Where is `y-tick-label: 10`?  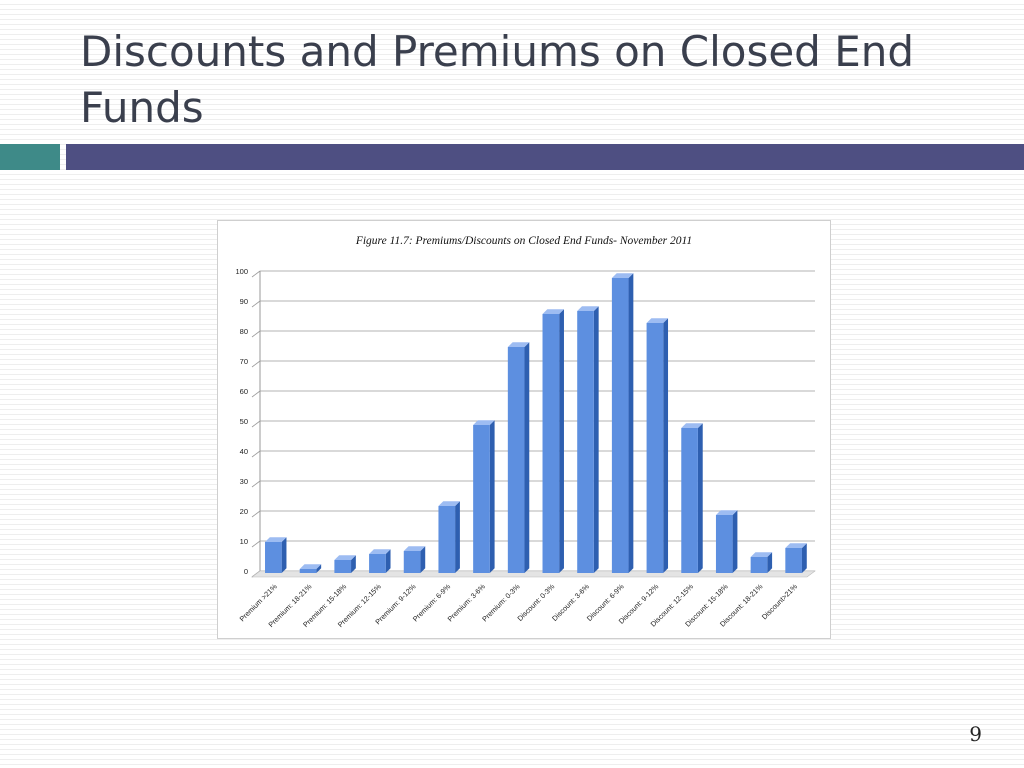
y-tick-label: 10 is located at coordinates (244, 541).